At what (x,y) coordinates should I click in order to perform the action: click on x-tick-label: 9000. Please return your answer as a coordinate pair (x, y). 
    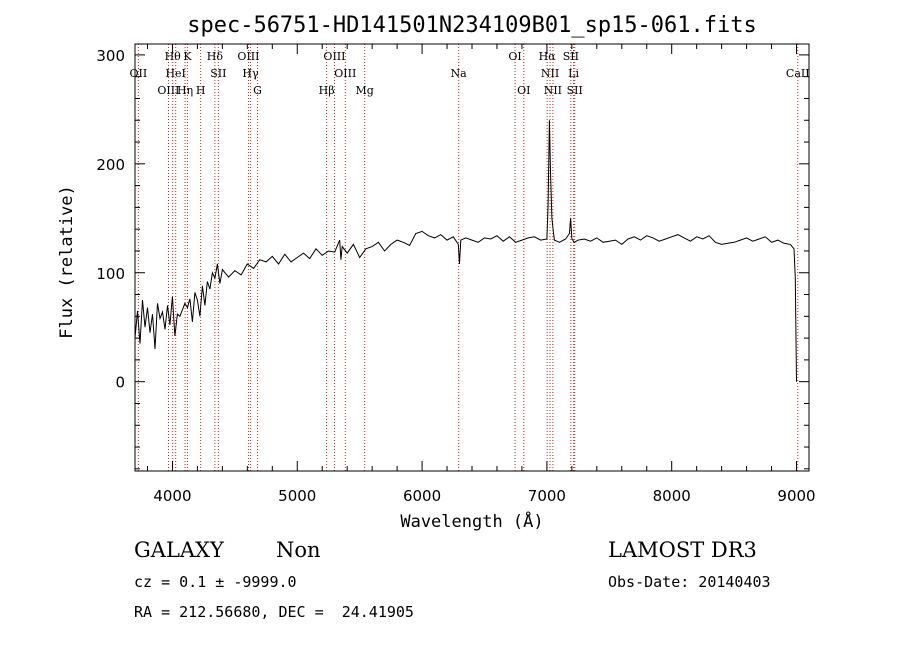
    Looking at the image, I should click on (796, 496).